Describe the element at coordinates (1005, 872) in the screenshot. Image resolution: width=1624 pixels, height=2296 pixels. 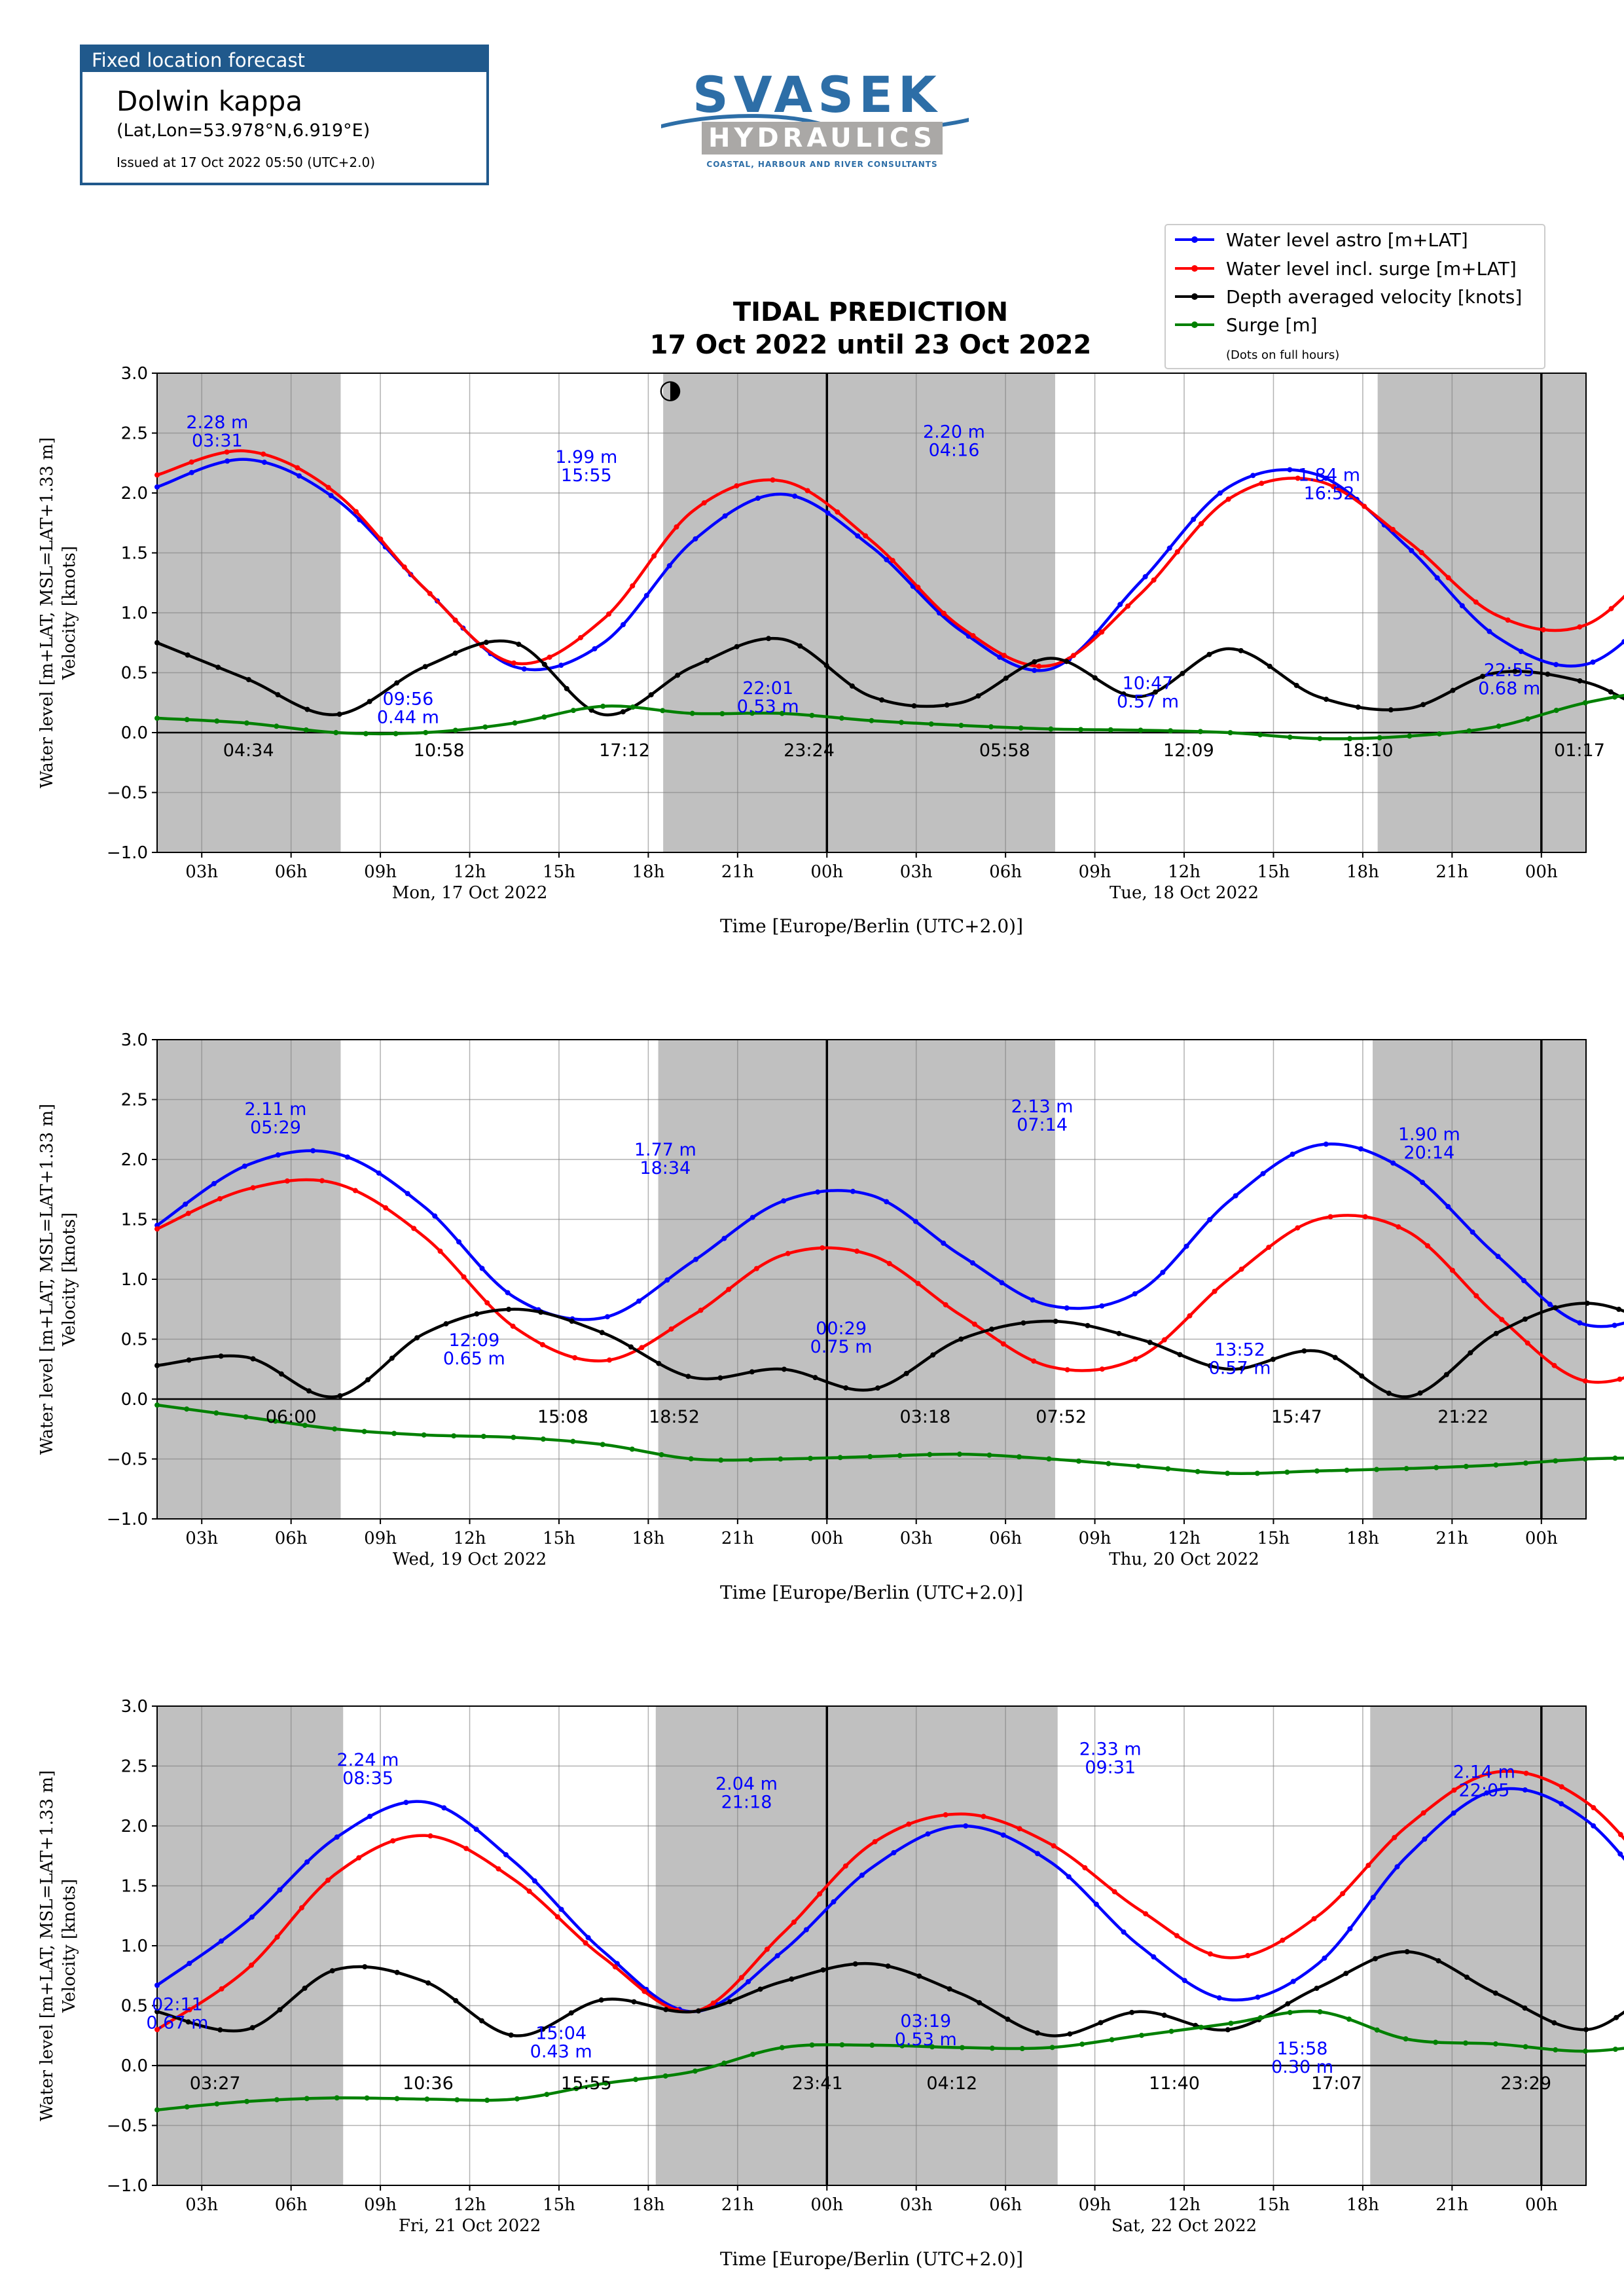
I see `x-tick-label: 06h` at that location.